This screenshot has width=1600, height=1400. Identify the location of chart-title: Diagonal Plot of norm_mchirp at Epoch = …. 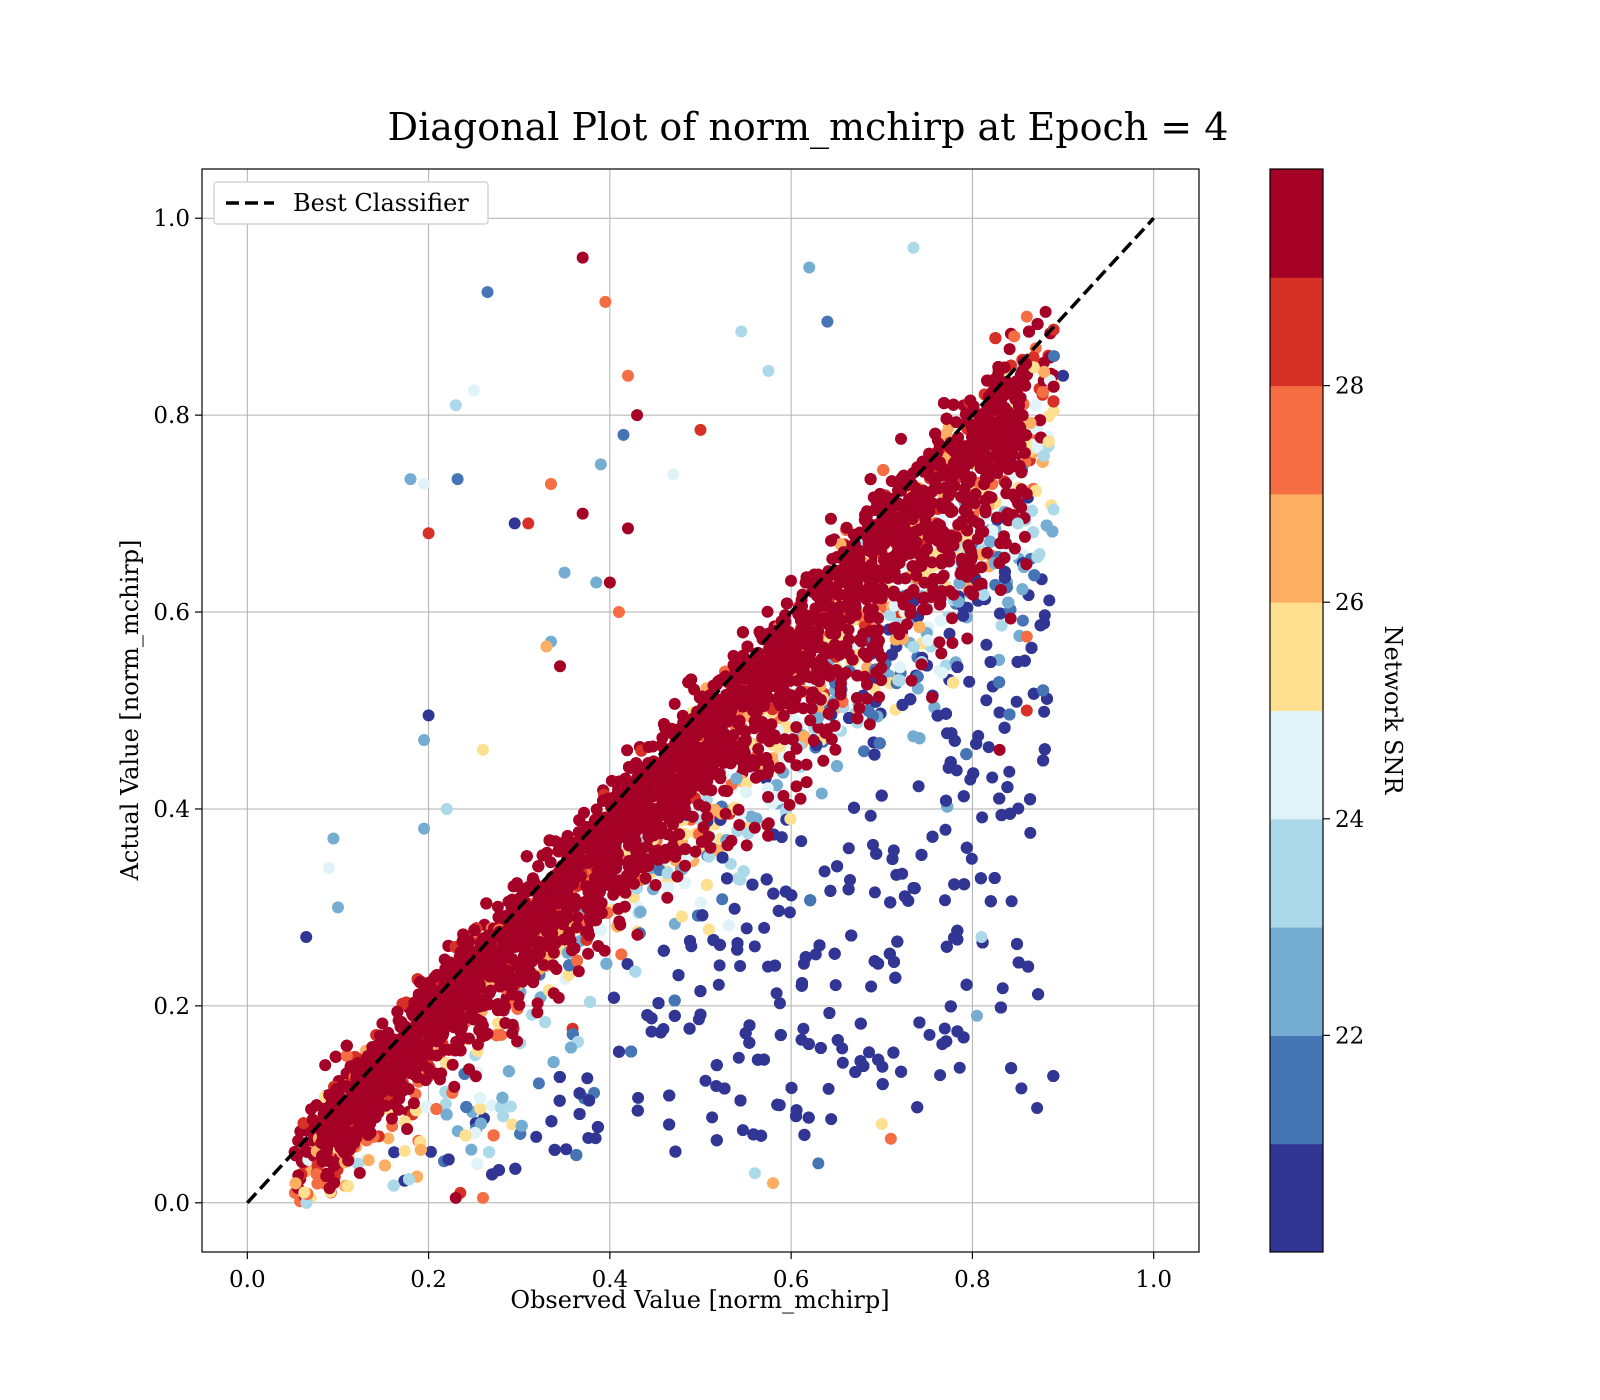
(808, 127).